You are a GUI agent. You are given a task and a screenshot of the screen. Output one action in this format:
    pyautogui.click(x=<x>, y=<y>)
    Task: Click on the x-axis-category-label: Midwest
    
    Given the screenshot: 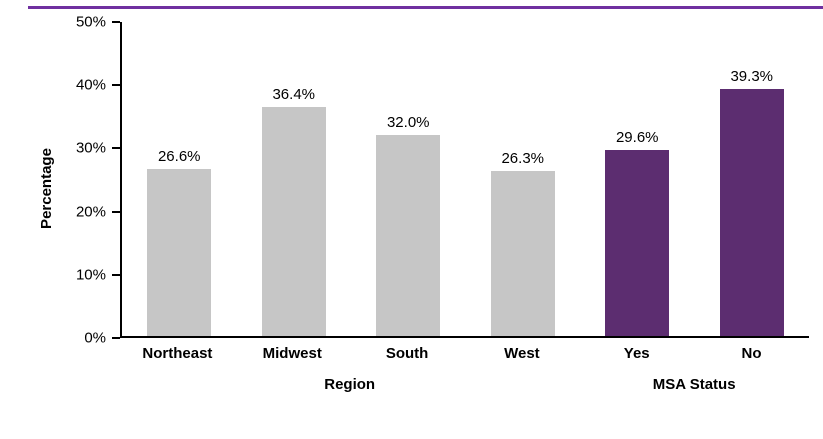 What is the action you would take?
    pyautogui.click(x=292, y=353)
    